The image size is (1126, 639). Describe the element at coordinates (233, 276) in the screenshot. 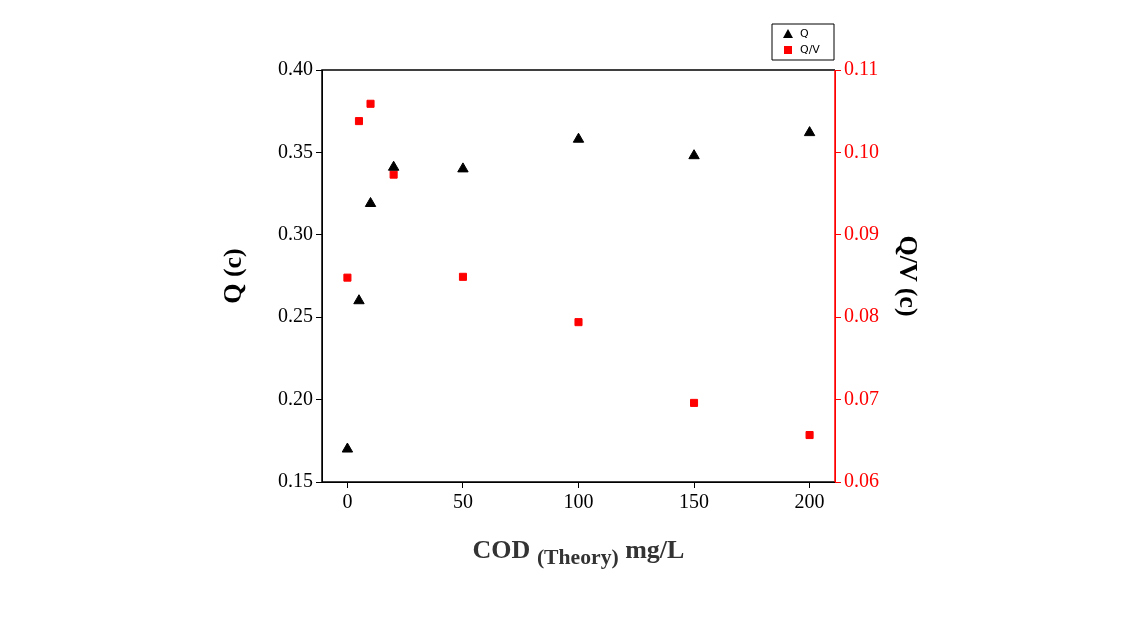

I see `y-axis-title: Q (c)` at that location.